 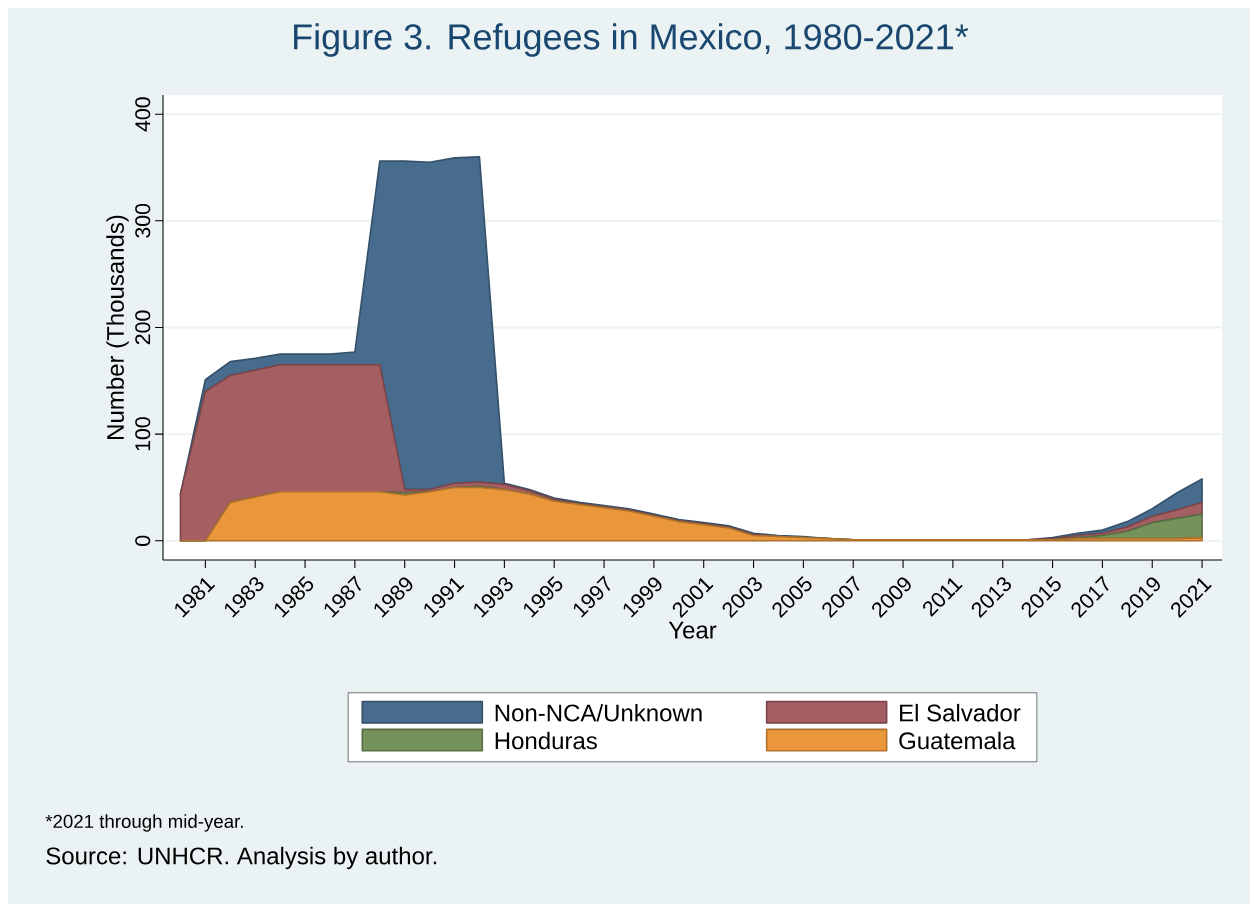 What do you see at coordinates (143, 540) in the screenshot?
I see `y-tick-label: 0` at bounding box center [143, 540].